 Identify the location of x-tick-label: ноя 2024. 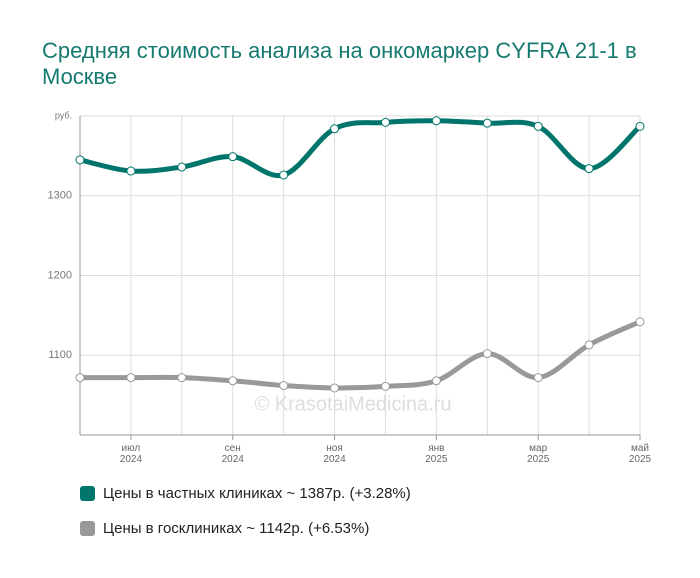
(334, 454).